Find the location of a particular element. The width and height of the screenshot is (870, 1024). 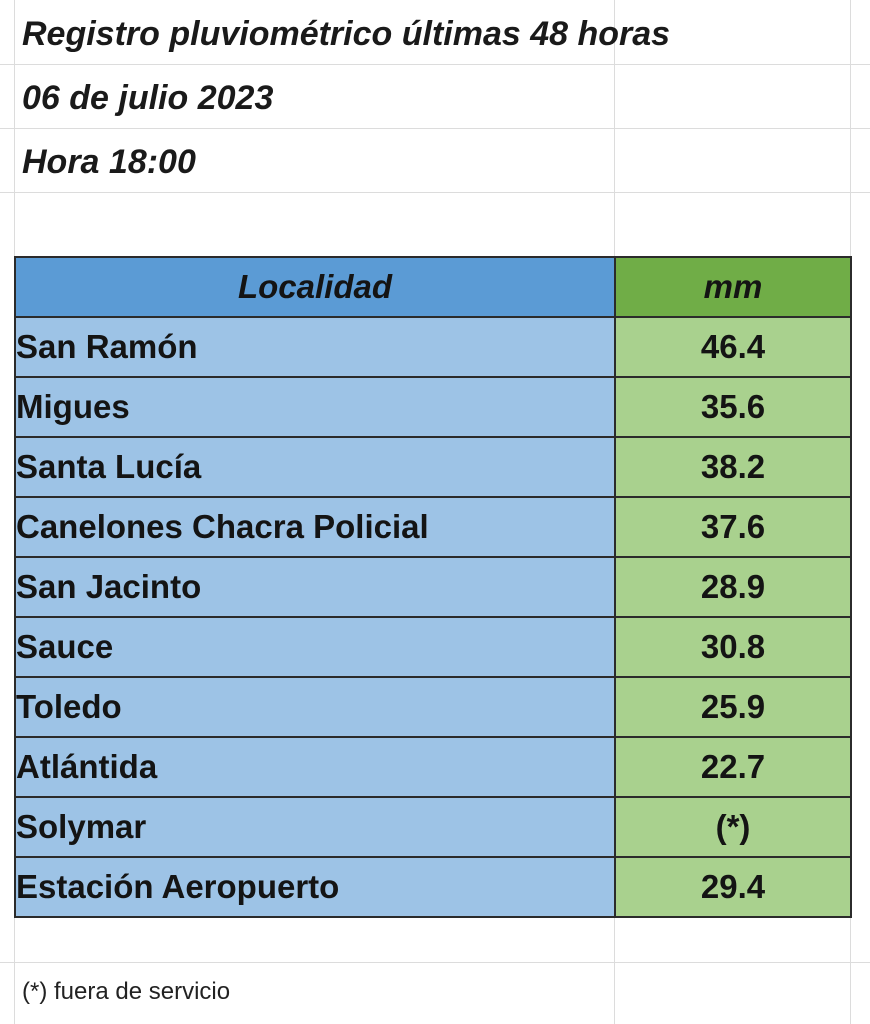

table-row: San Jacinto 28.9 is located at coordinates (433, 587).